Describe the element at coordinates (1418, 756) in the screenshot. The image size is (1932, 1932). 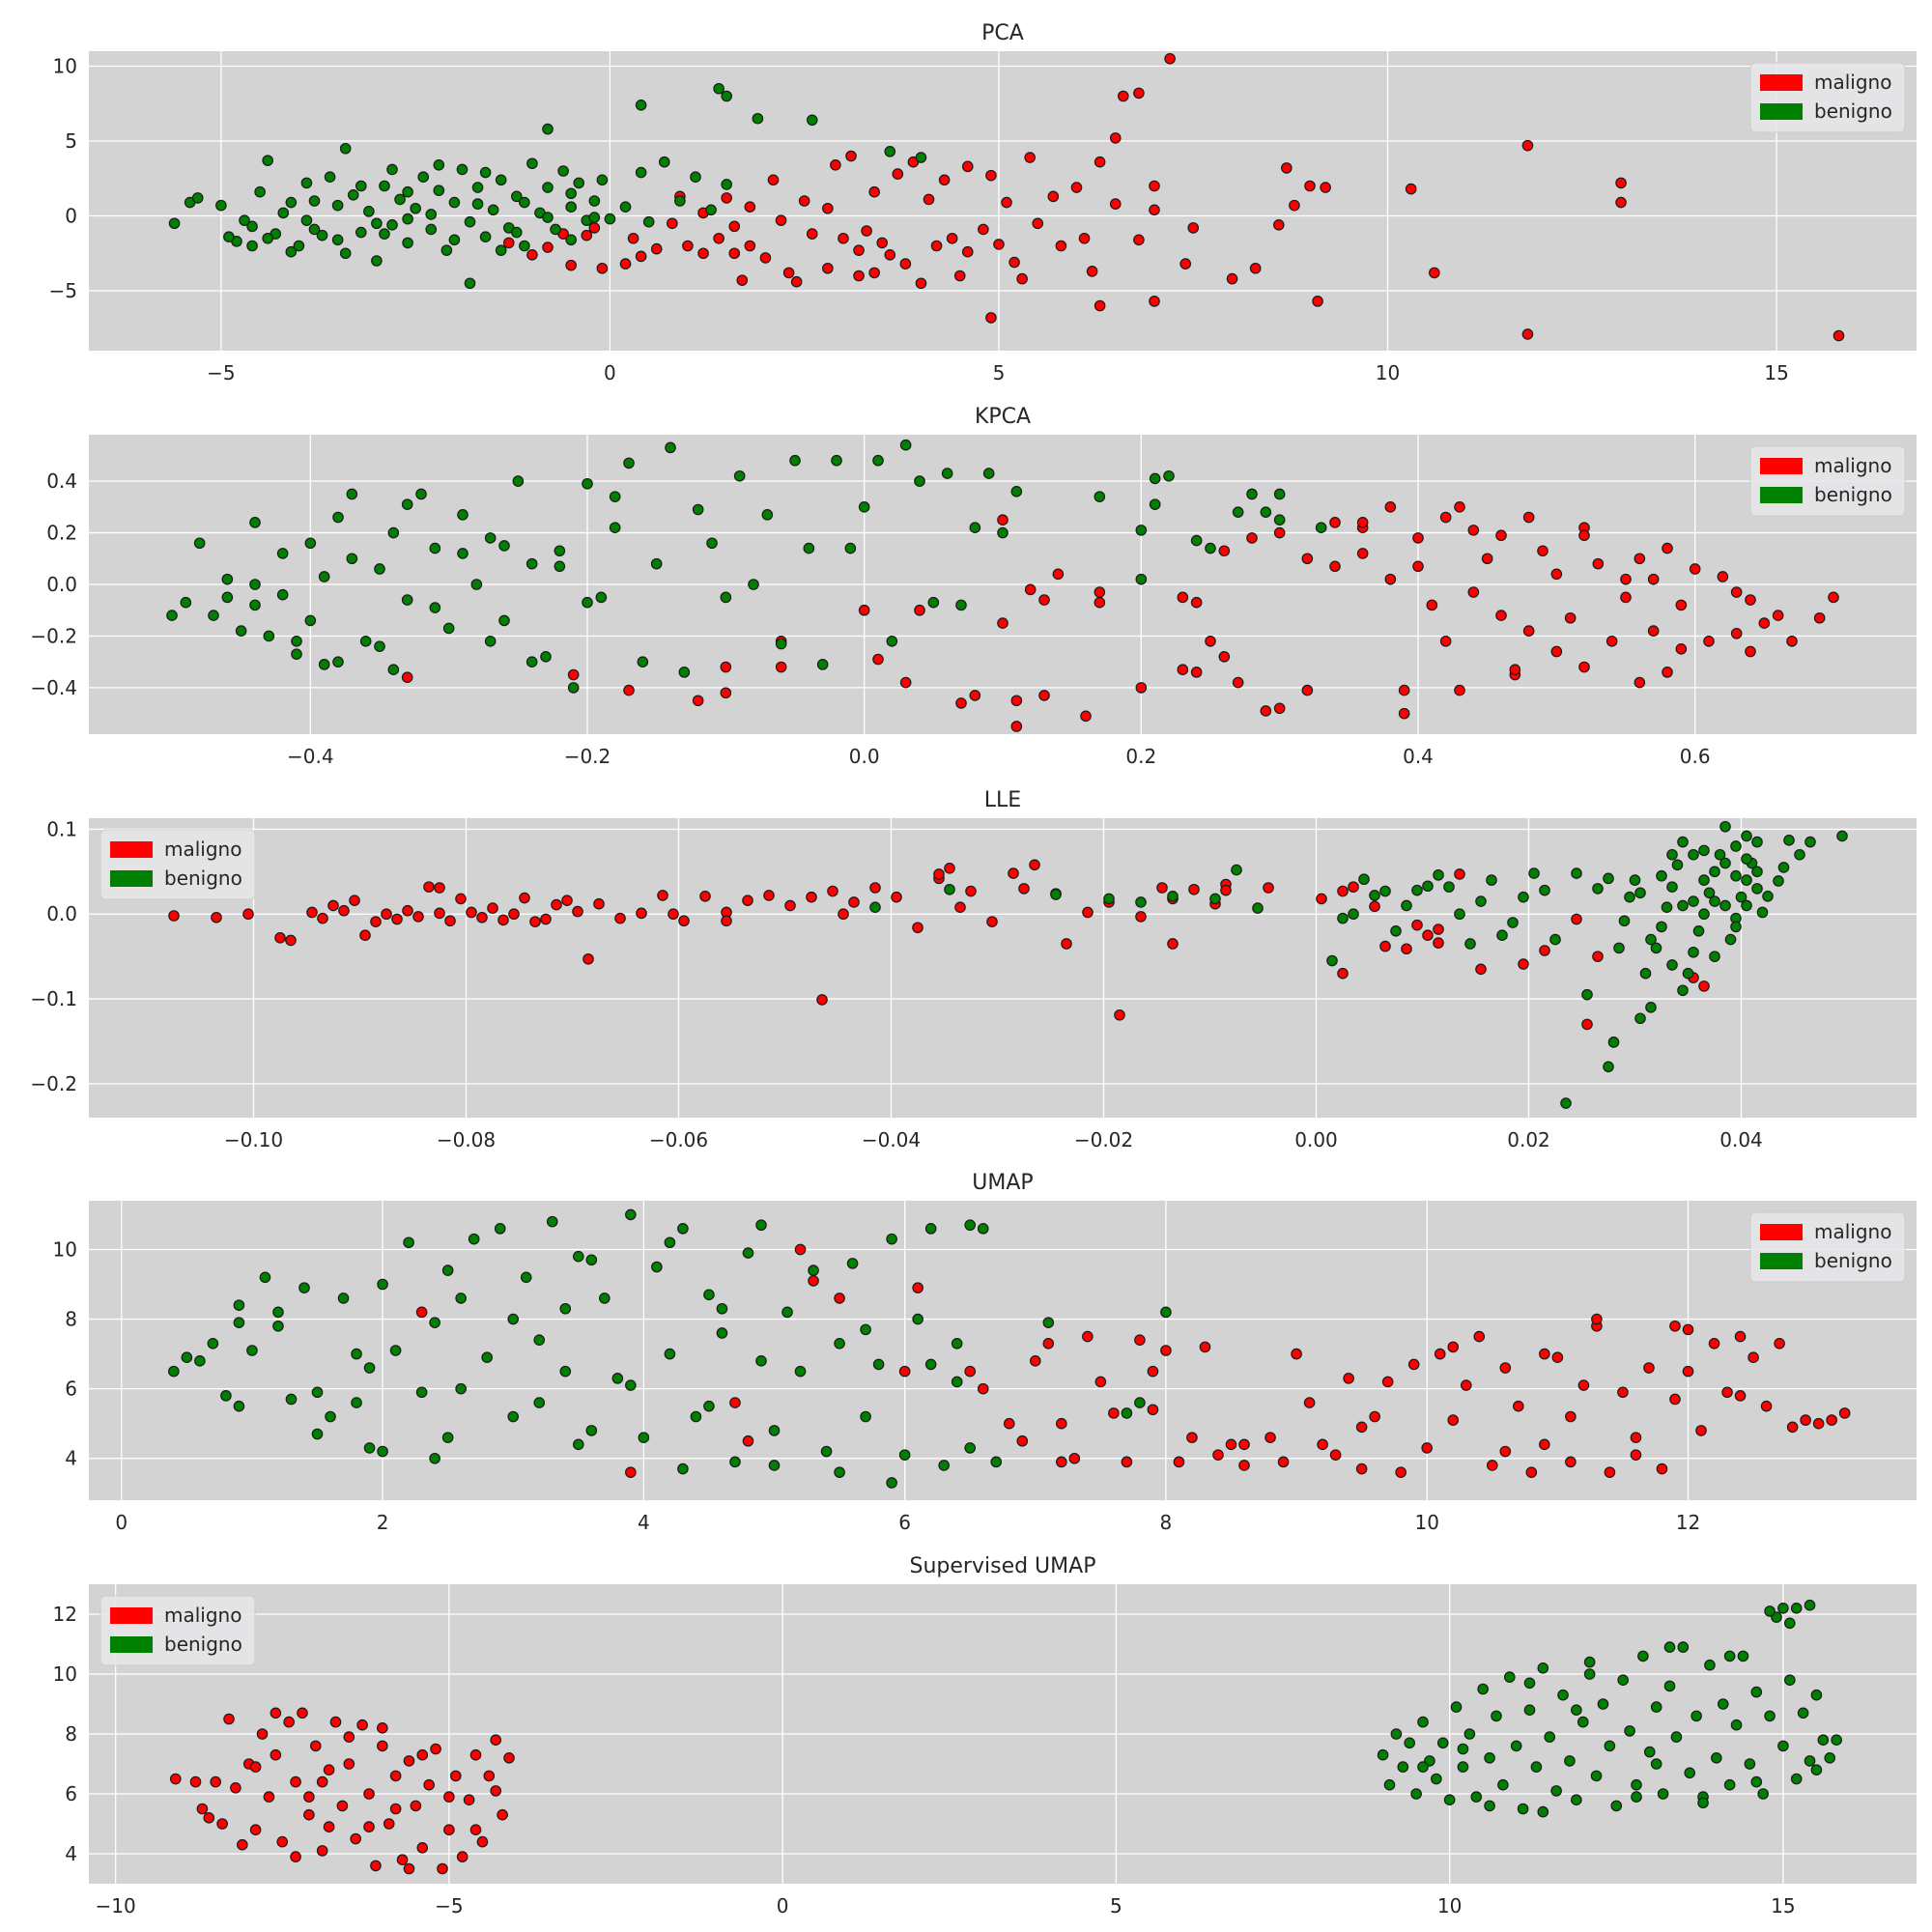
I see `x-tick-label: 0.4` at that location.